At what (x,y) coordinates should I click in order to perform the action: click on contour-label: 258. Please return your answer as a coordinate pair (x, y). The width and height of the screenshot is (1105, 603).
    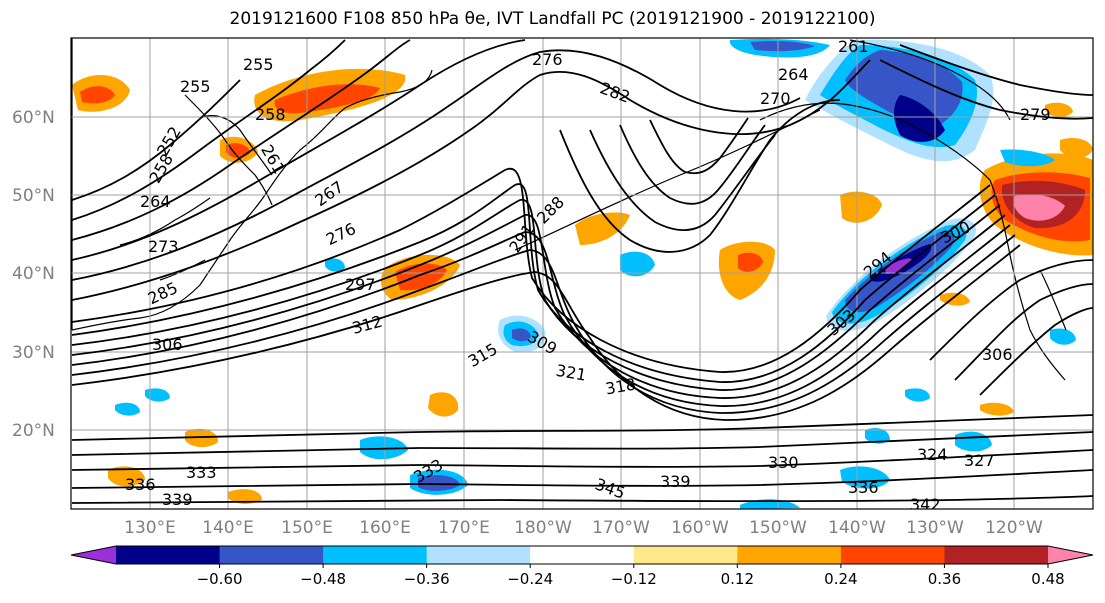
    Looking at the image, I should click on (270, 114).